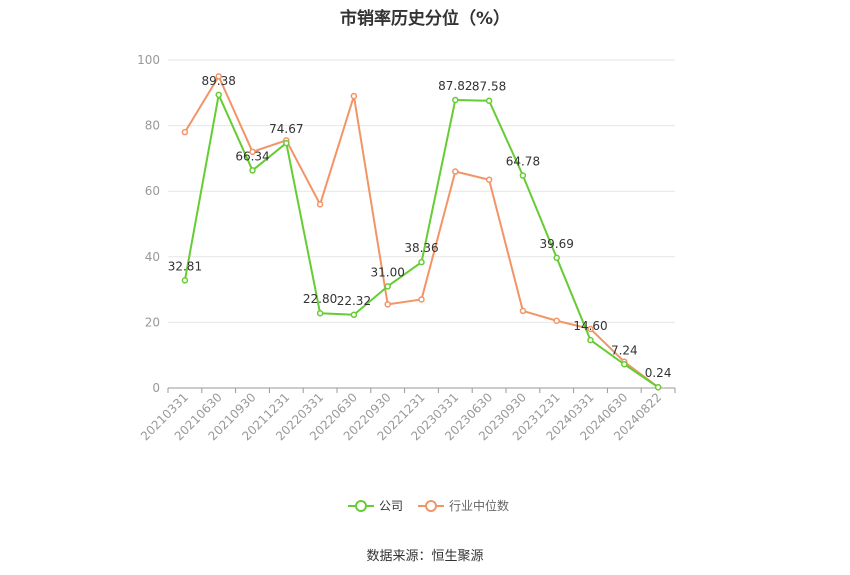  What do you see at coordinates (425, 556) in the screenshot?
I see `source-note: 数据来源：恒生聚源` at bounding box center [425, 556].